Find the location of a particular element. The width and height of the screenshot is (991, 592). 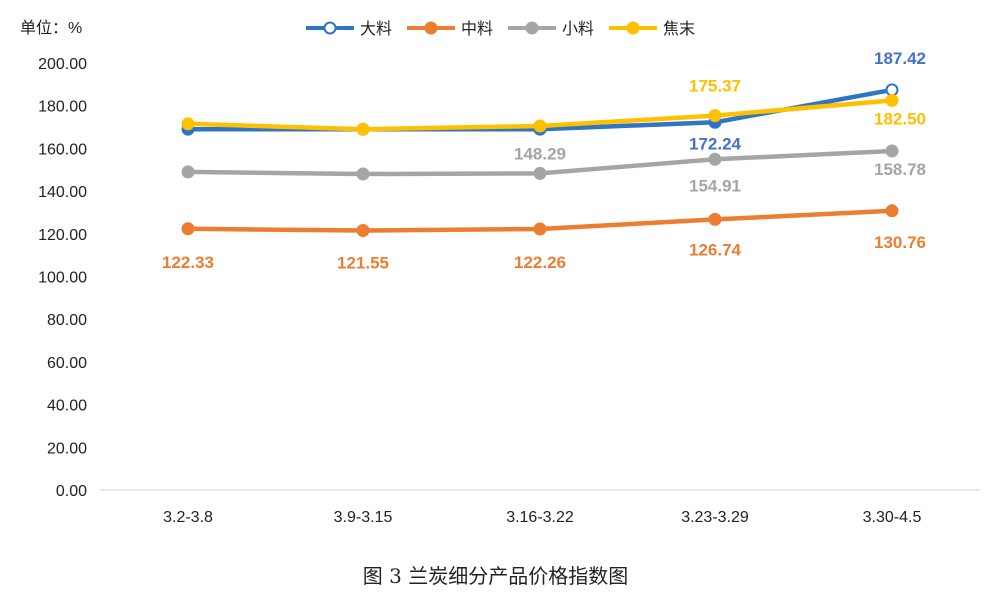

data-label: 122.26 is located at coordinates (540, 262).